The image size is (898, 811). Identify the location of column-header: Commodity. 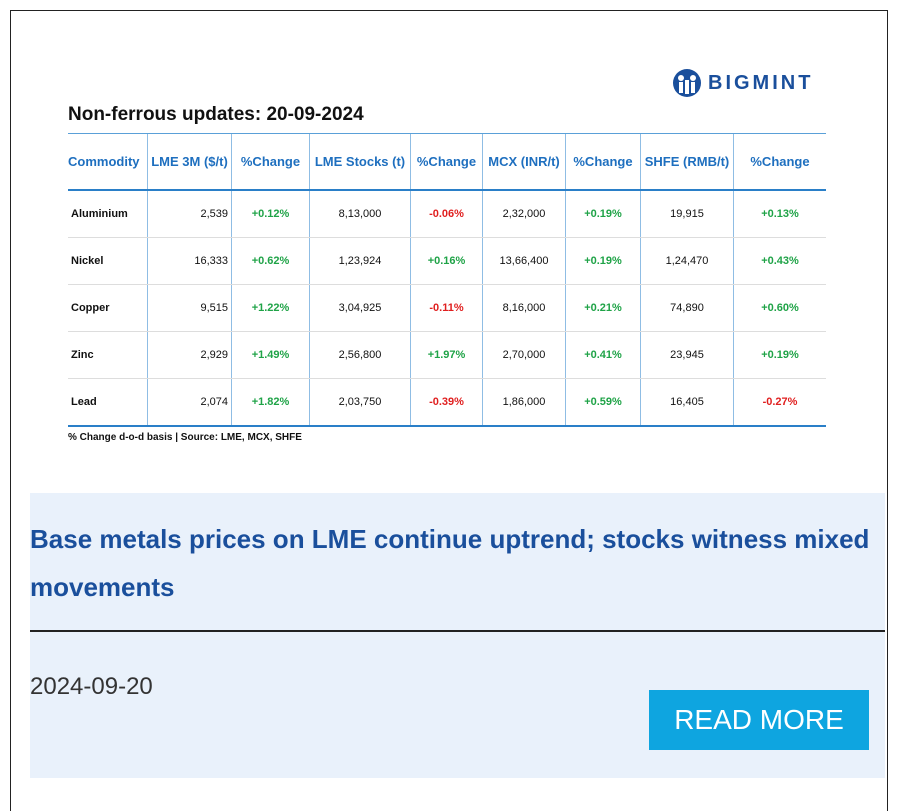
(108, 162).